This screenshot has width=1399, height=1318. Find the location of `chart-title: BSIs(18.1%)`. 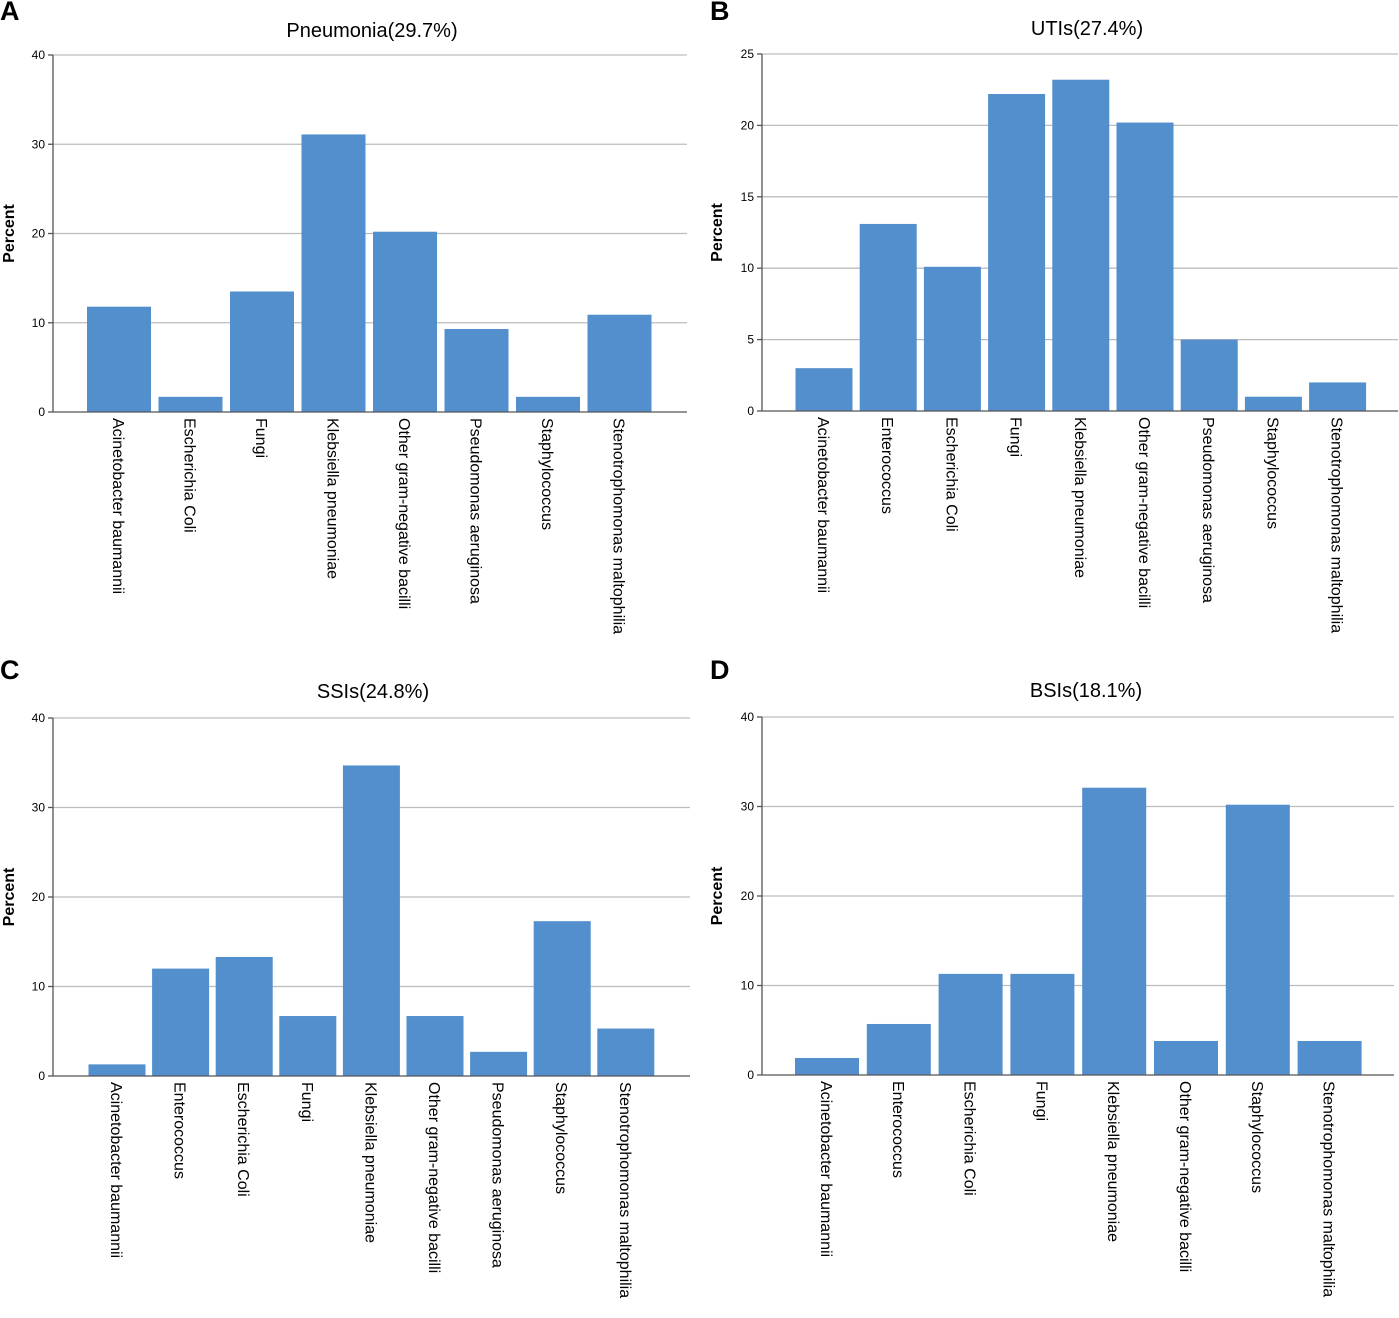

chart-title: BSIs(18.1%) is located at coordinates (1086, 691).